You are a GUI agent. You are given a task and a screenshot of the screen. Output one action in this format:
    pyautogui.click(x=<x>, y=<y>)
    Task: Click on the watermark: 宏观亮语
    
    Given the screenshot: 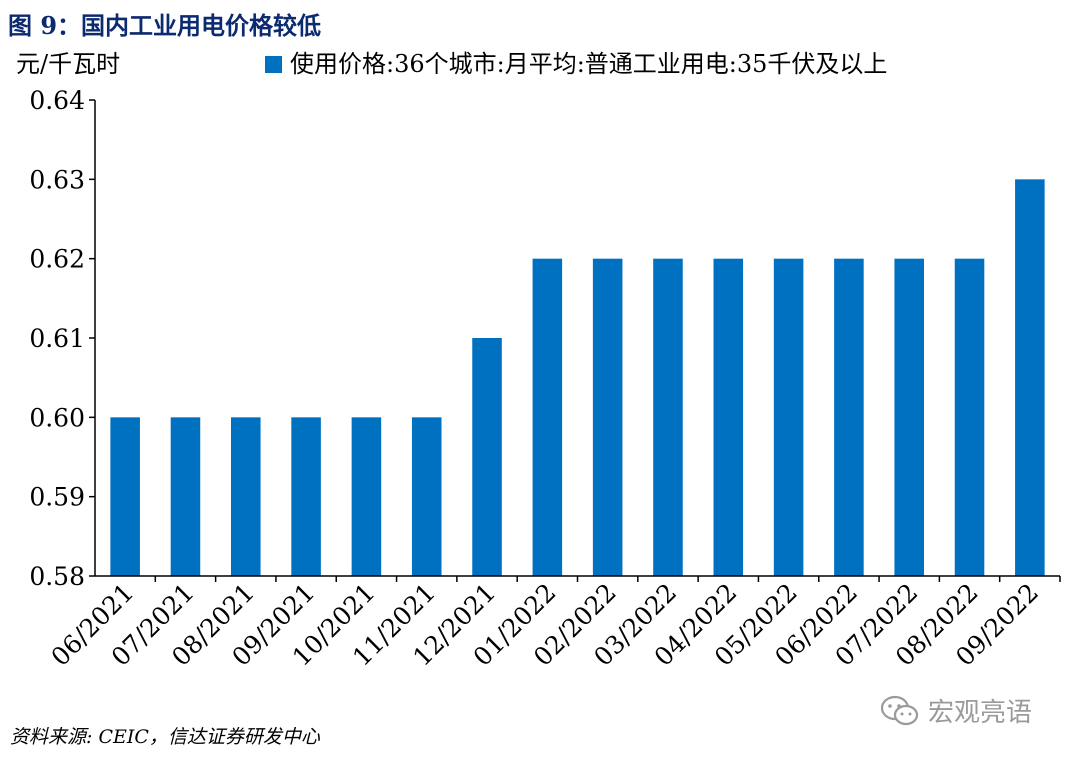 What is the action you would take?
    pyautogui.click(x=956, y=710)
    